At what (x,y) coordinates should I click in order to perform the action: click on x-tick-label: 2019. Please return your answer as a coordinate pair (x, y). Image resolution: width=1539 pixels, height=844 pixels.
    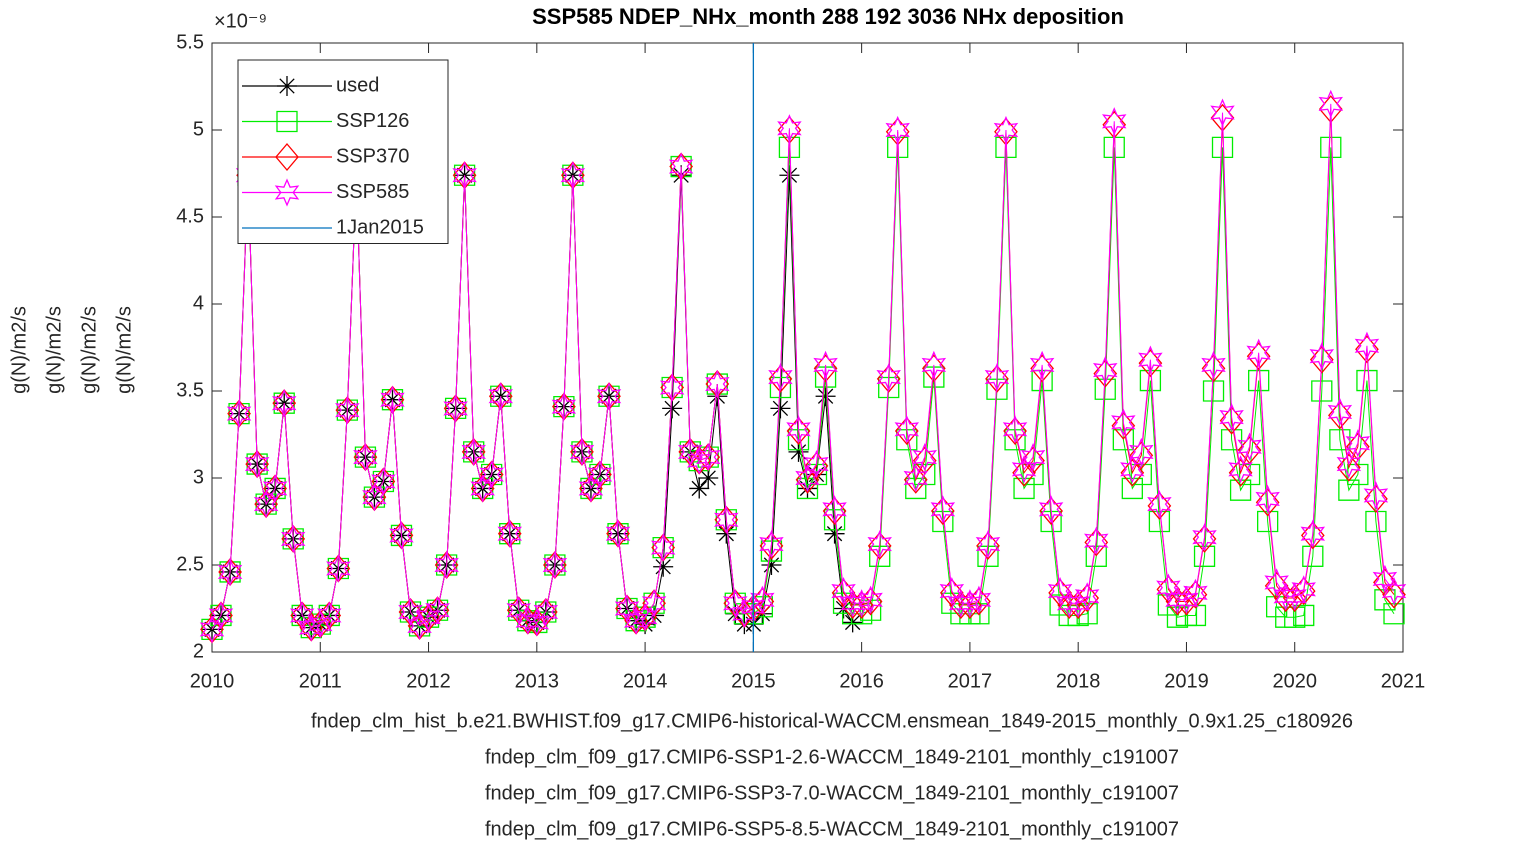
    Looking at the image, I should click on (1186, 681).